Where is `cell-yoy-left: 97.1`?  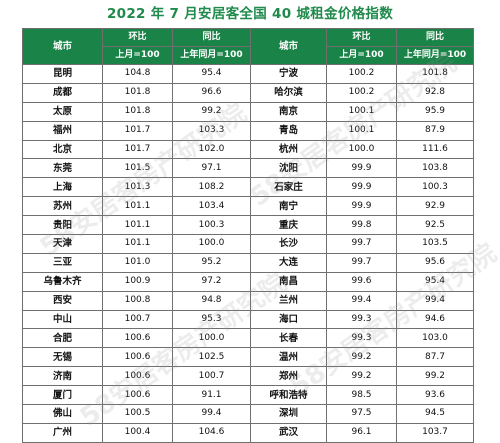
cell-yoy-left: 97.1 is located at coordinates (211, 168).